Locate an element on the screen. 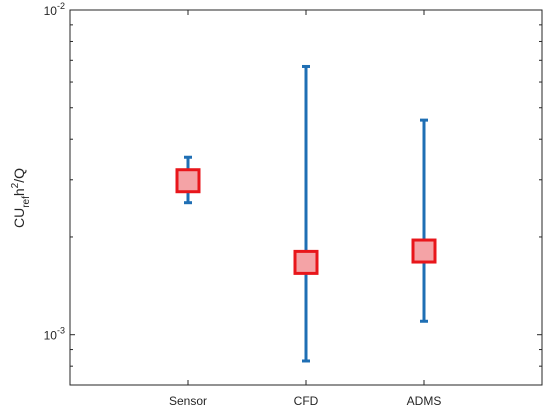 This screenshot has height=413, width=550. x-tick-label-sensor: Sensor is located at coordinates (188, 401).